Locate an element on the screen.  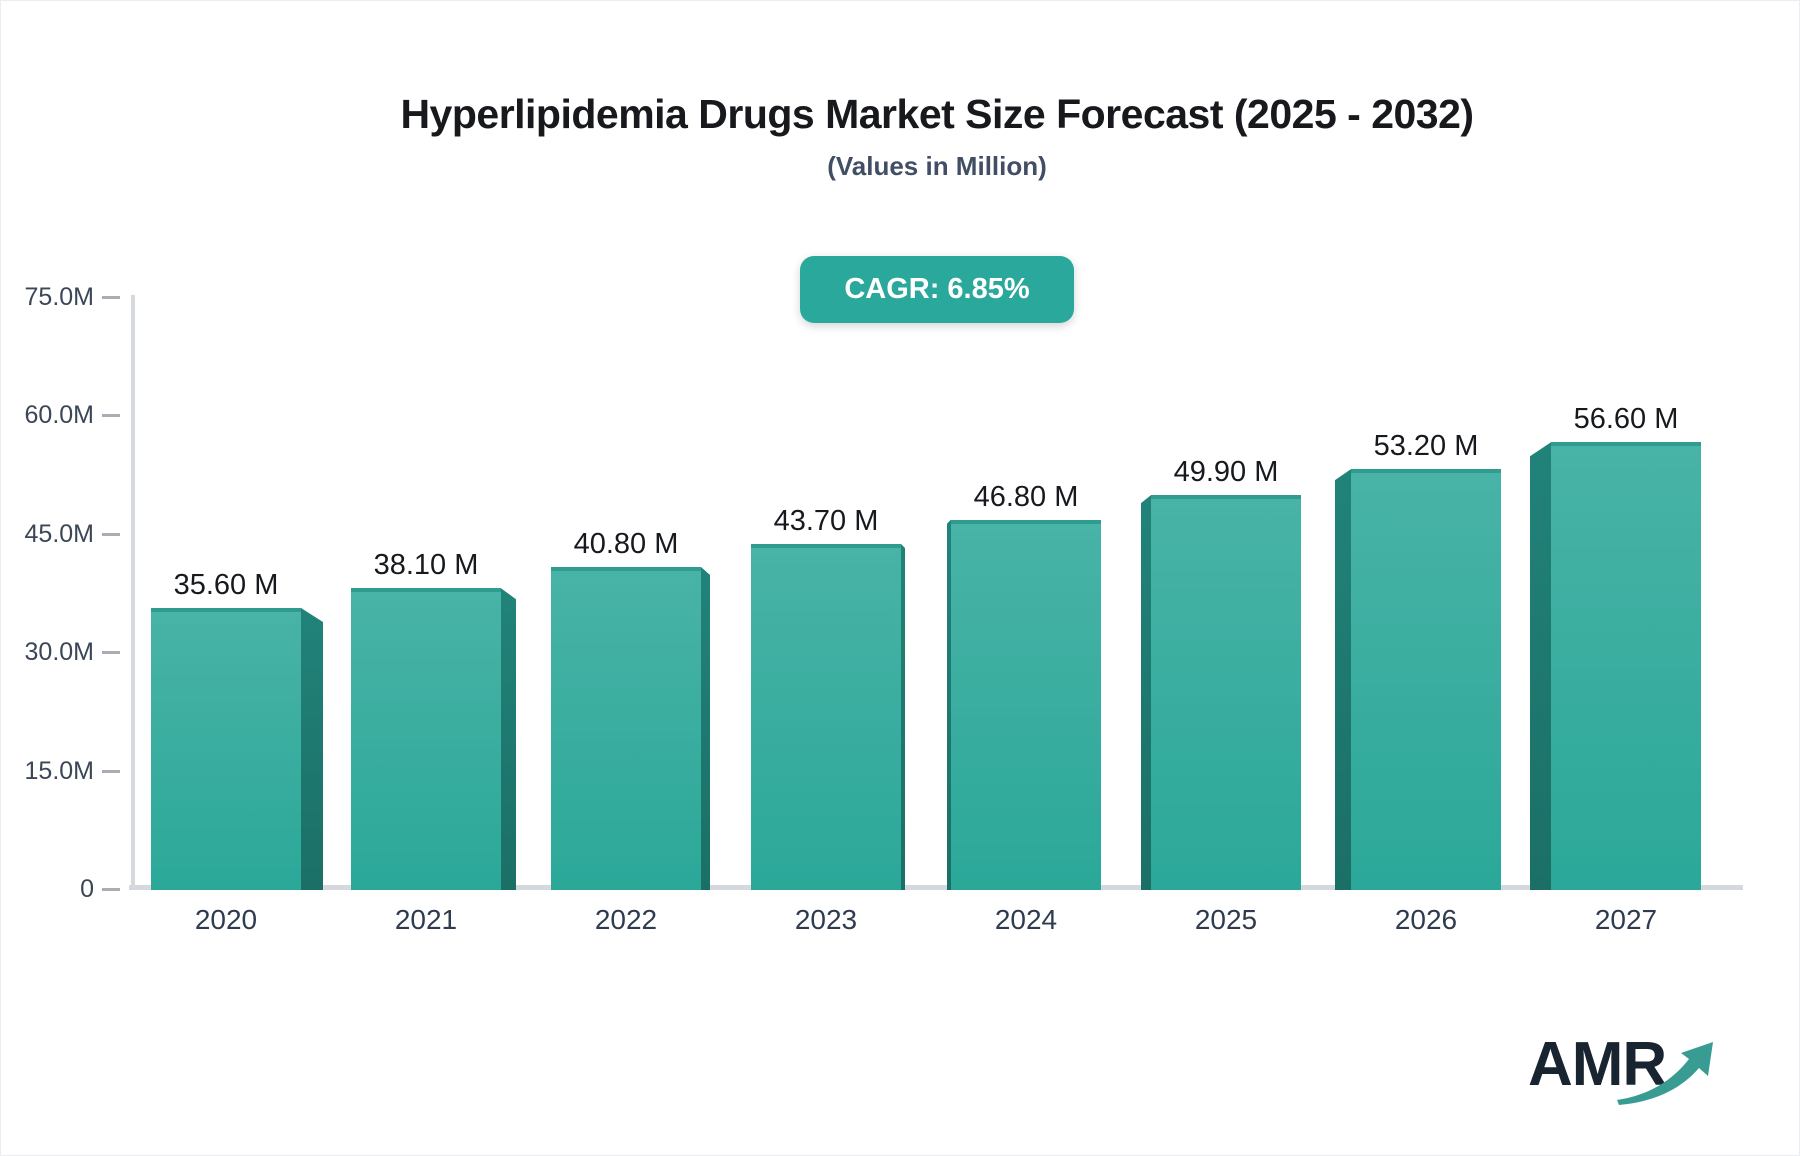
amr-logo-text: AMR is located at coordinates (1597, 1064).